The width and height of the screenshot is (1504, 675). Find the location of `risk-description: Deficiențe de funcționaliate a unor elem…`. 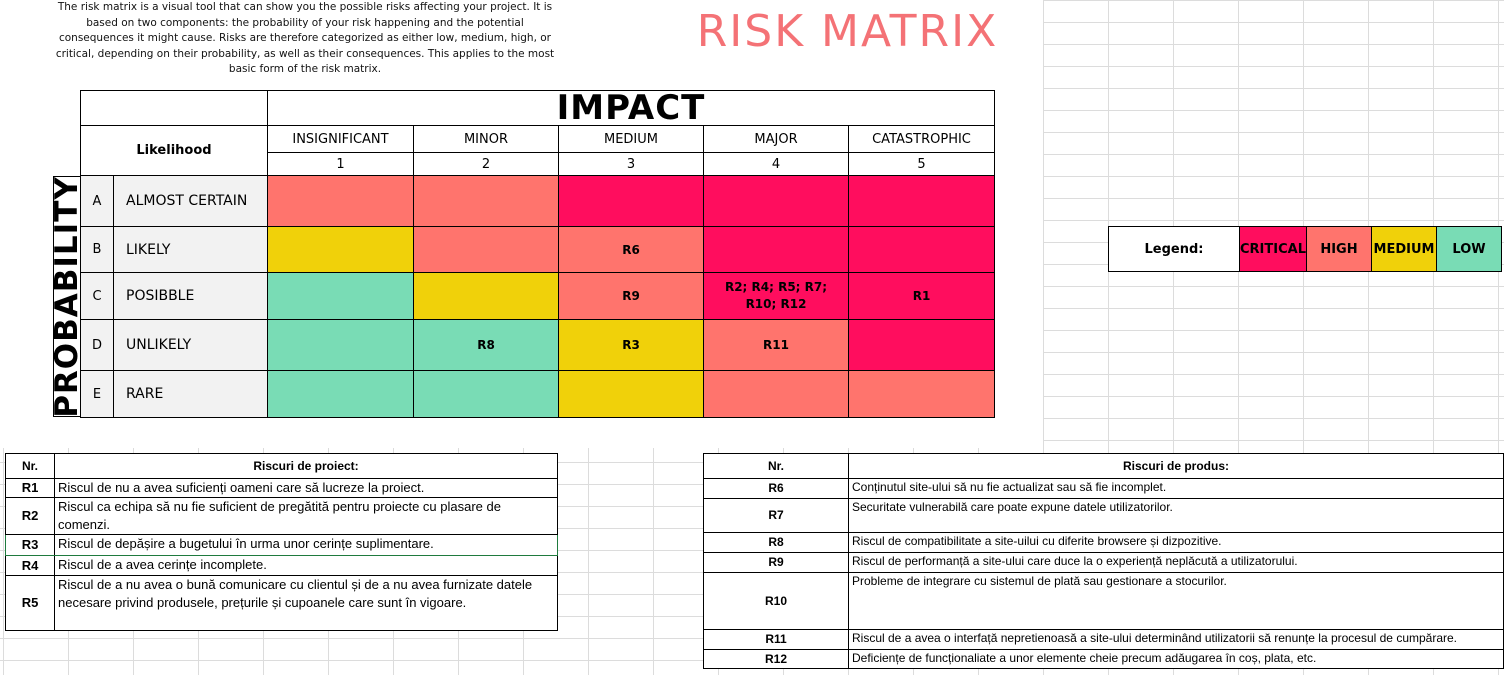

risk-description: Deficiențe de funcționaliate a unor elem… is located at coordinates (1176, 659).